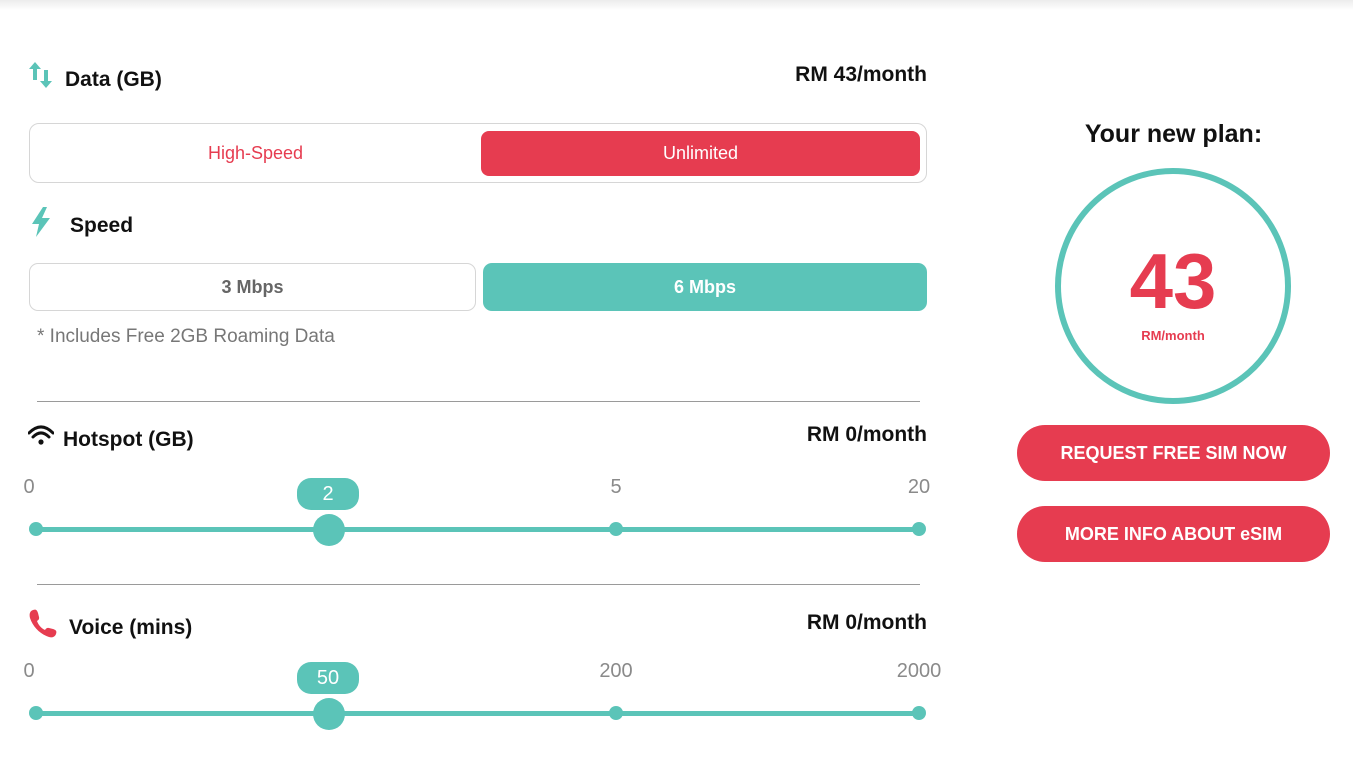  Describe the element at coordinates (255, 153) in the screenshot. I see `high-speed-option: High-Speed` at that location.